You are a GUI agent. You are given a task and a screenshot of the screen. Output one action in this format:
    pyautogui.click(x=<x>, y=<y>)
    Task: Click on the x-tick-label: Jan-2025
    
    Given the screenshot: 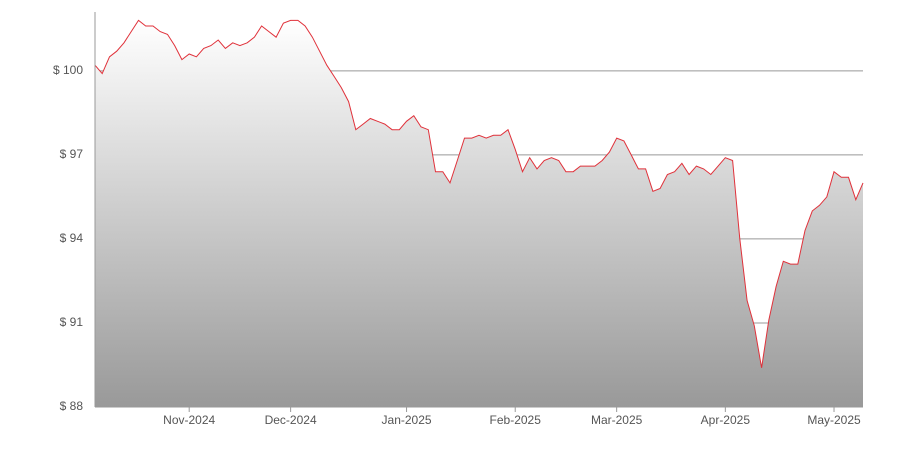 What is the action you would take?
    pyautogui.click(x=407, y=420)
    